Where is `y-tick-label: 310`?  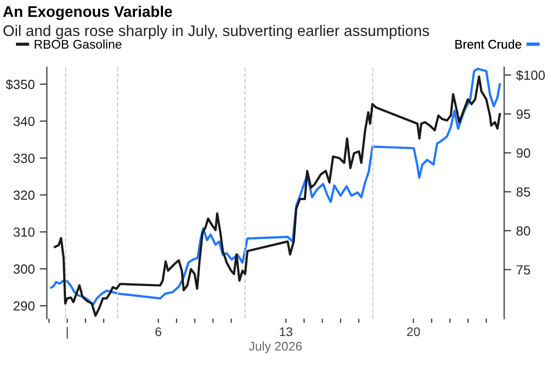 y-tick-label: 310 is located at coordinates (24, 232).